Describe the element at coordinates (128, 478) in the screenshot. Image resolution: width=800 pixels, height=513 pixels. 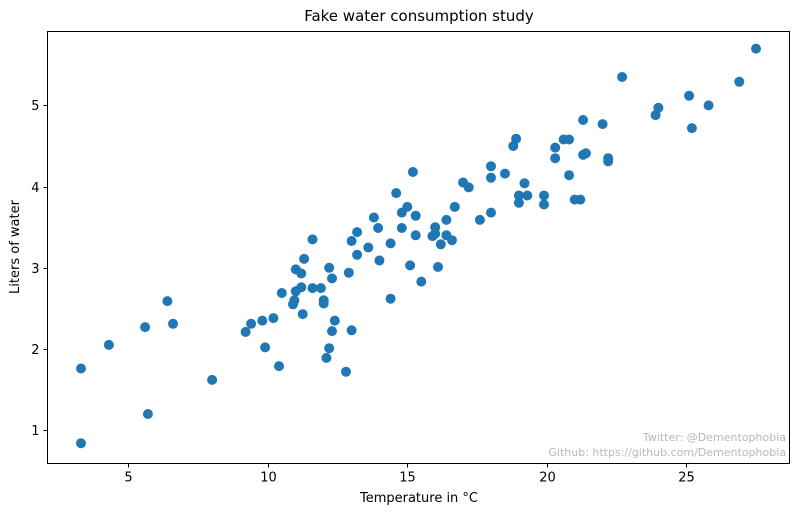
I see `x-tick-label: 5` at that location.